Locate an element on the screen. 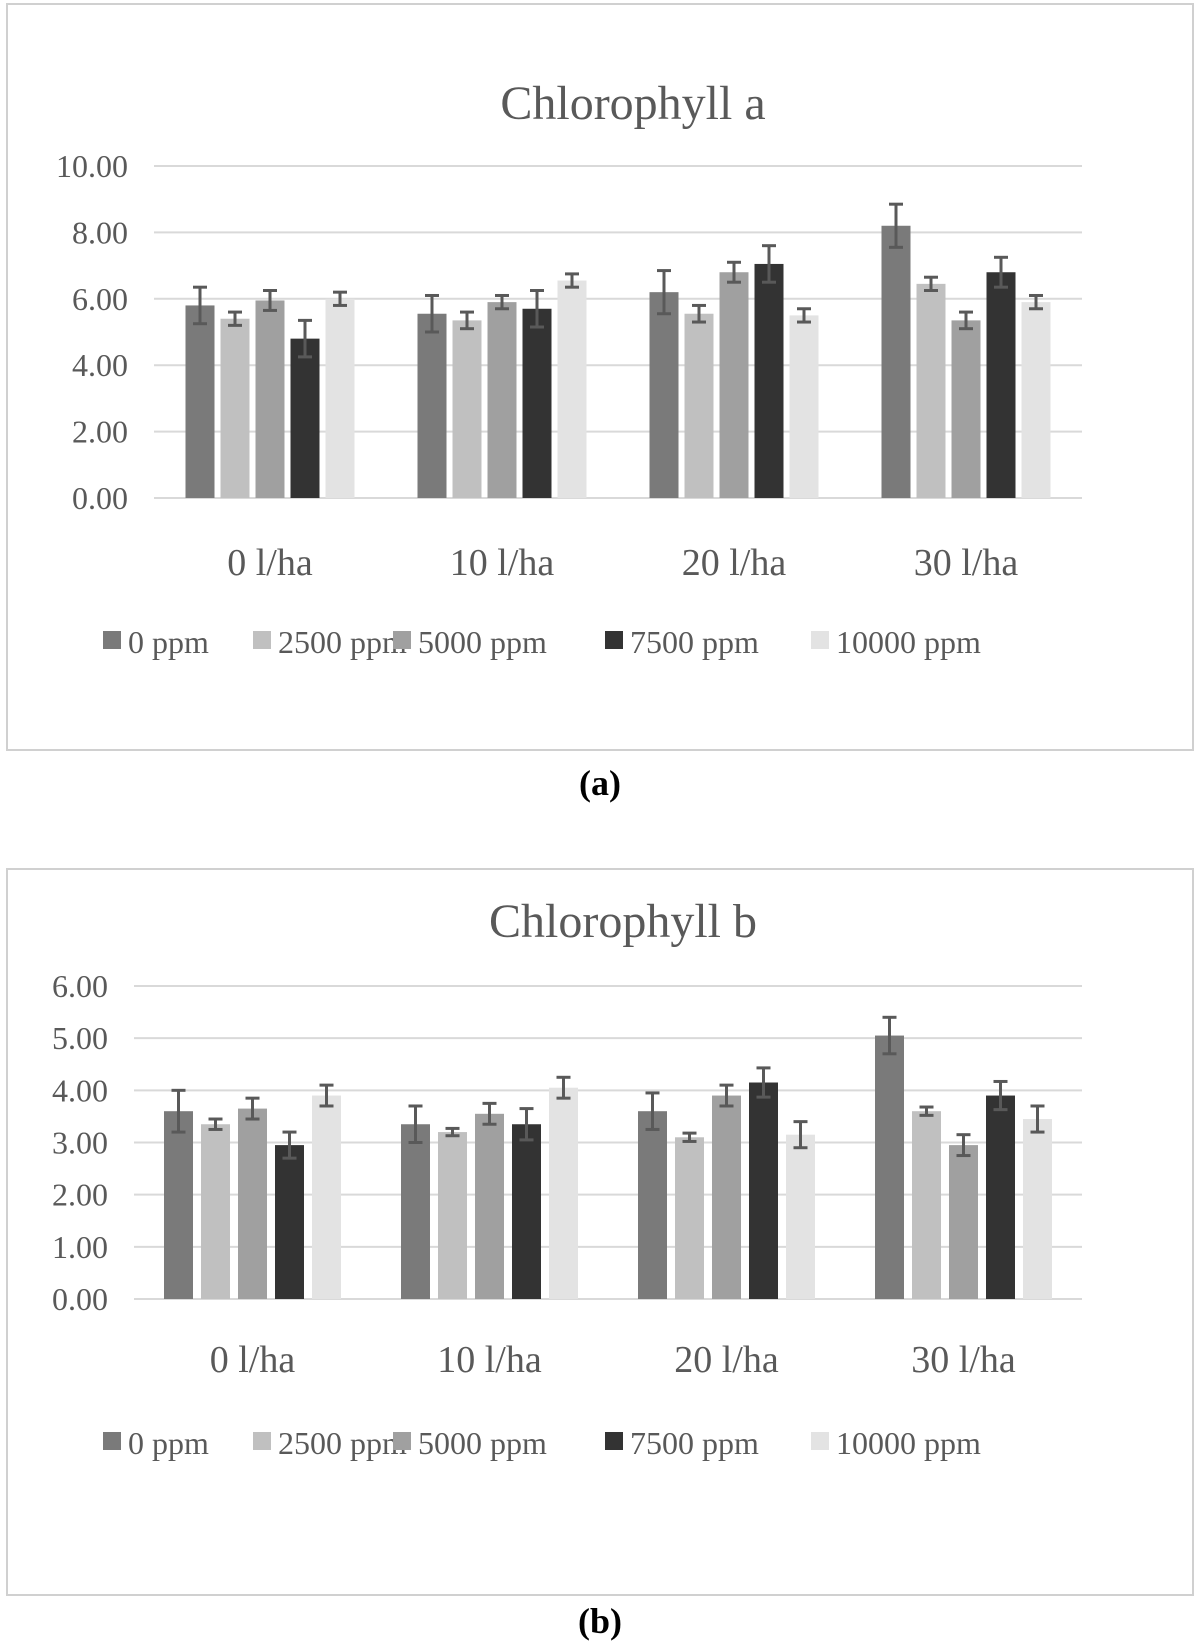 This screenshot has width=1200, height=1648. panel-label-b: (b) is located at coordinates (600, 1621).